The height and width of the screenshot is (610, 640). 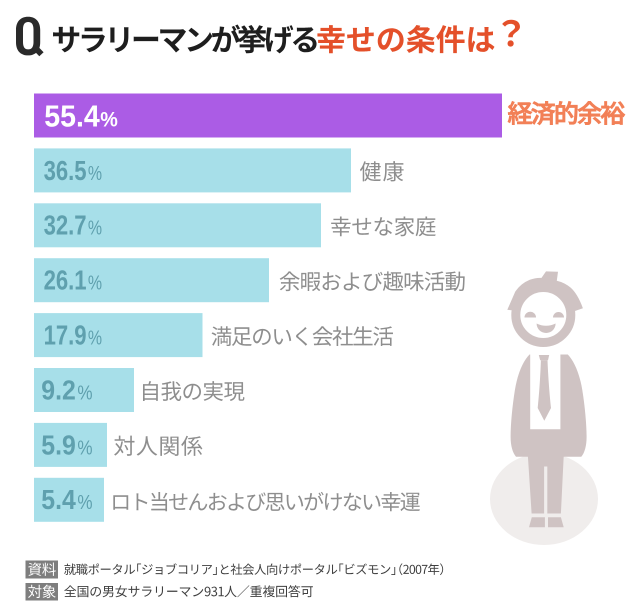 I want to click on svg-text: 17.9, so click(x=65, y=335).